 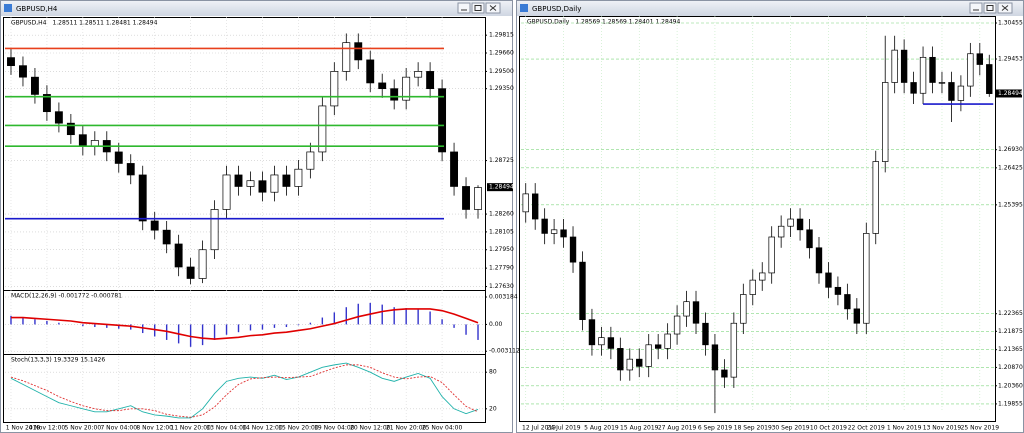 What do you see at coordinates (677, 428) in the screenshot?
I see `x-tick-label: 27 Aug 2019` at bounding box center [677, 428].